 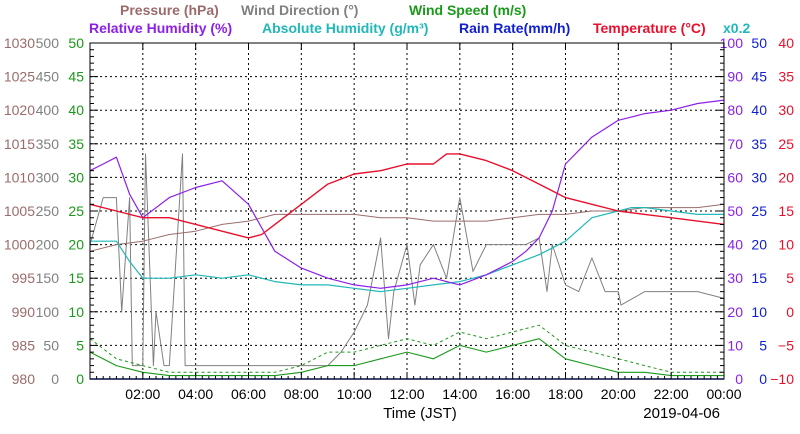 What do you see at coordinates (19, 177) in the screenshot?
I see `y-tick-label-pressure: 1010` at bounding box center [19, 177].